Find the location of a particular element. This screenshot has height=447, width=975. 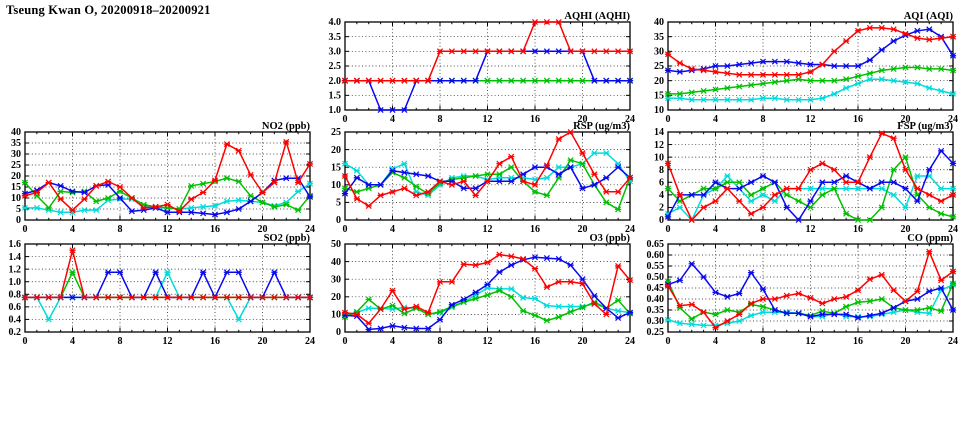

y-tick-label: 2 is located at coordinates (661, 208).